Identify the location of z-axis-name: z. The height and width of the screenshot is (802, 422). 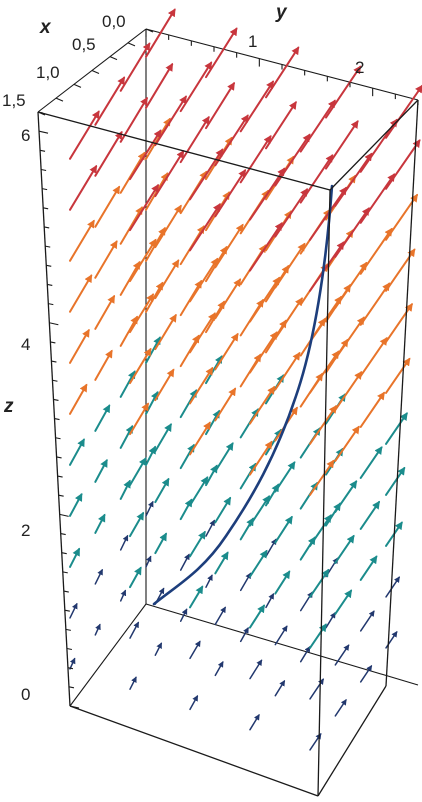
(8, 406).